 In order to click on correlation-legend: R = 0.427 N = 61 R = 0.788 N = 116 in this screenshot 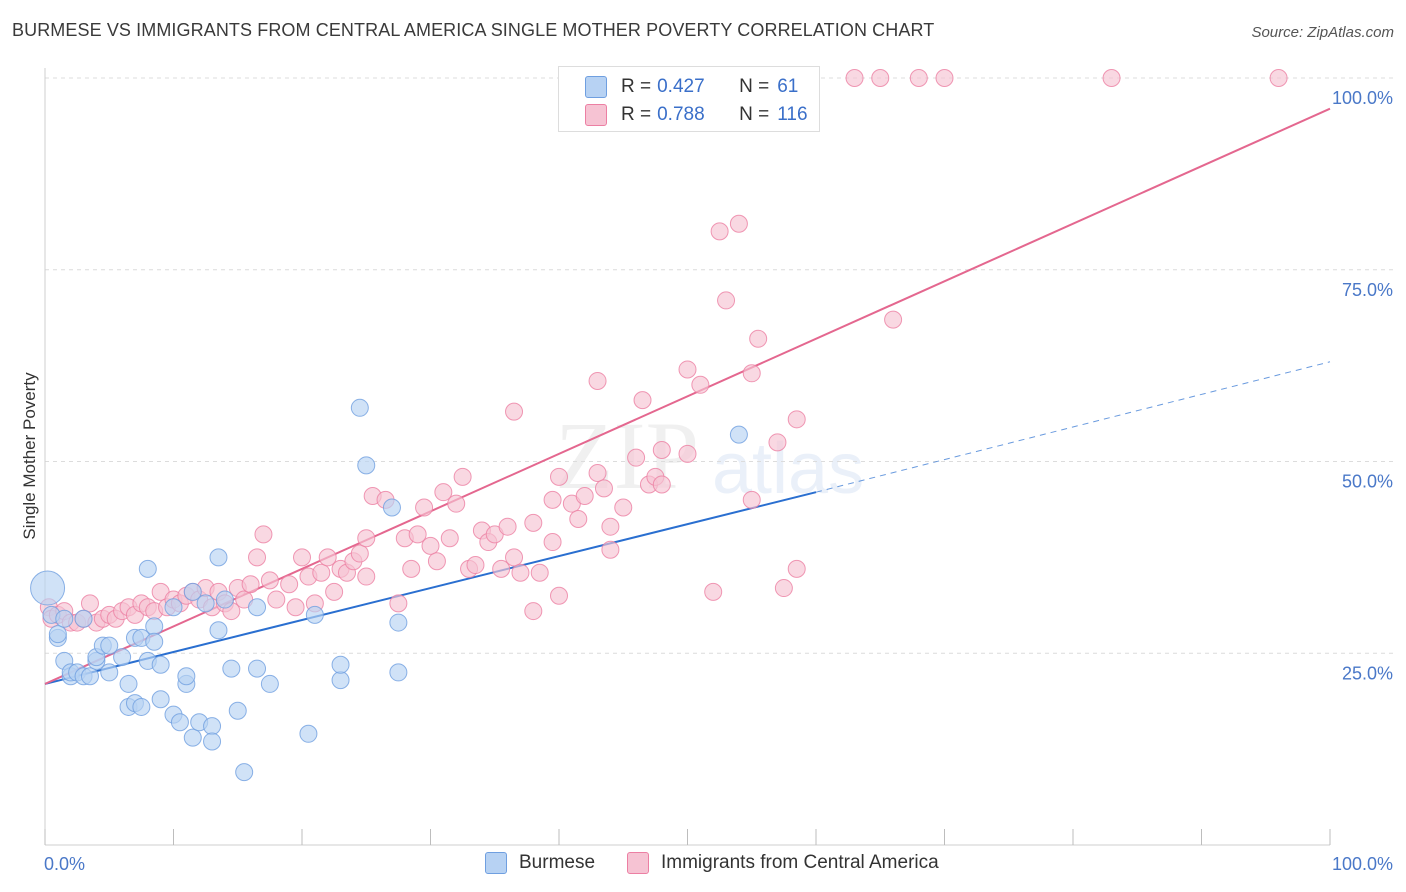, I will do `click(689, 99)`.